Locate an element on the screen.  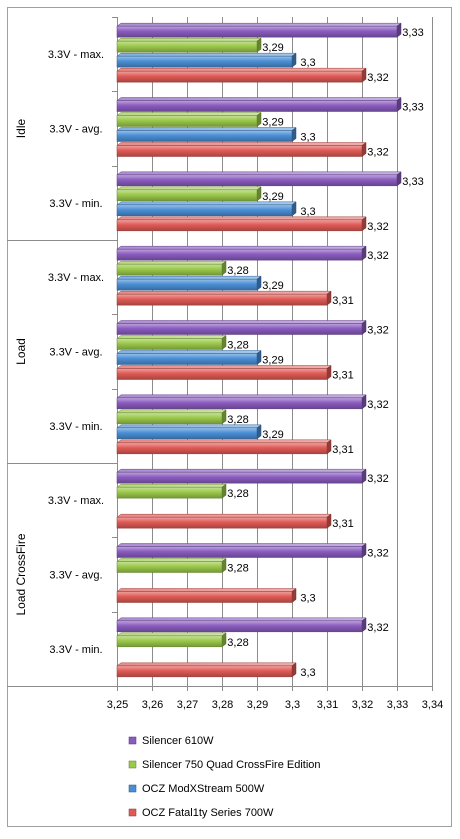
group-label: Load is located at coordinates (21, 351).